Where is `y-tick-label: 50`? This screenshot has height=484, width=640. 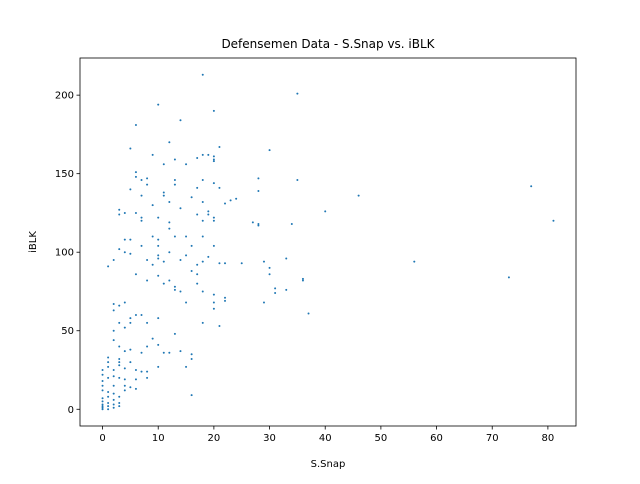 y-tick-label: 50 is located at coordinates (67, 331).